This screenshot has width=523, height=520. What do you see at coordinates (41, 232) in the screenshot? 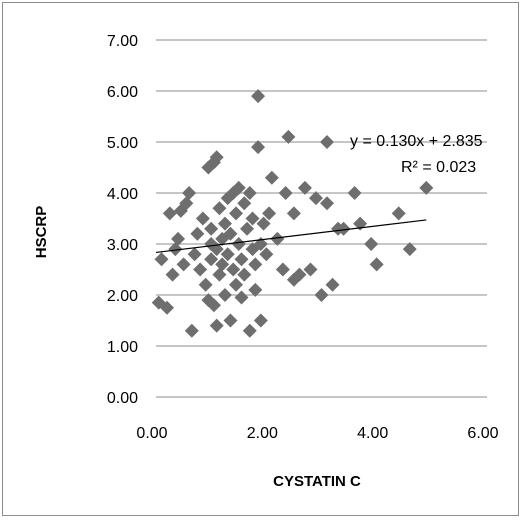
I see `y-axis-title: HSCRP` at bounding box center [41, 232].